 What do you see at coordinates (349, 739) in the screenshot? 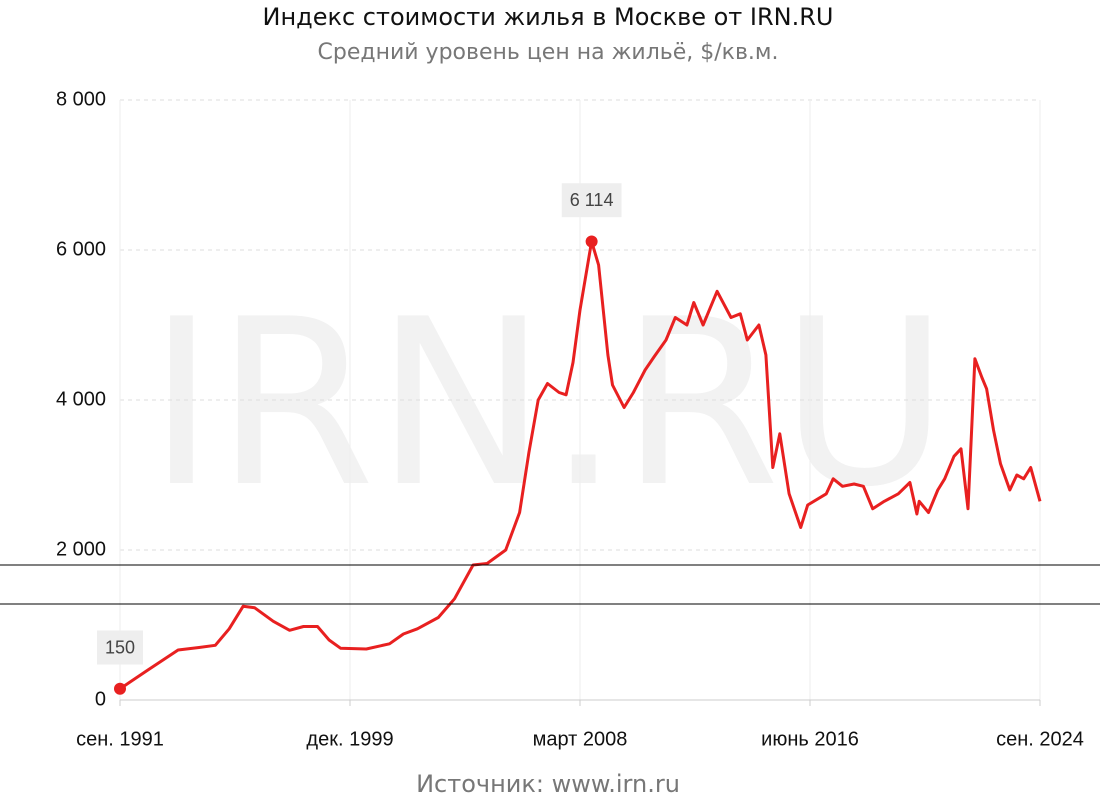
I see `x-tick-label: дек. 1999` at bounding box center [349, 739].